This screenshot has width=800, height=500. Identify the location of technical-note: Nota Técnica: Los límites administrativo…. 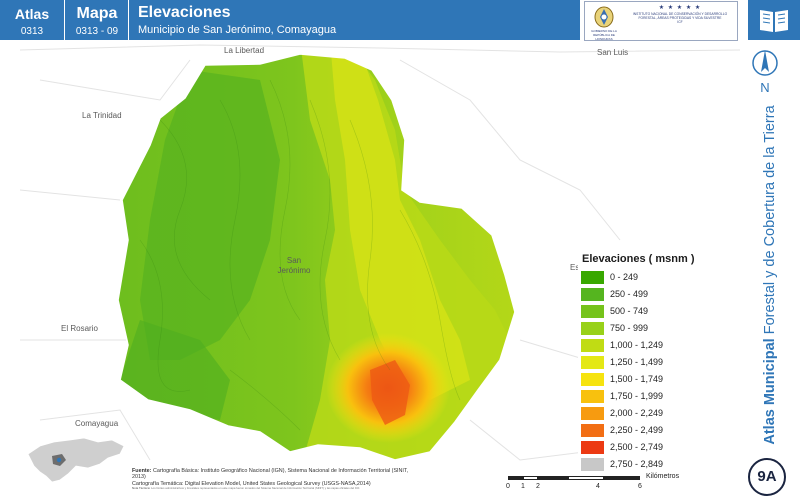
(277, 488).